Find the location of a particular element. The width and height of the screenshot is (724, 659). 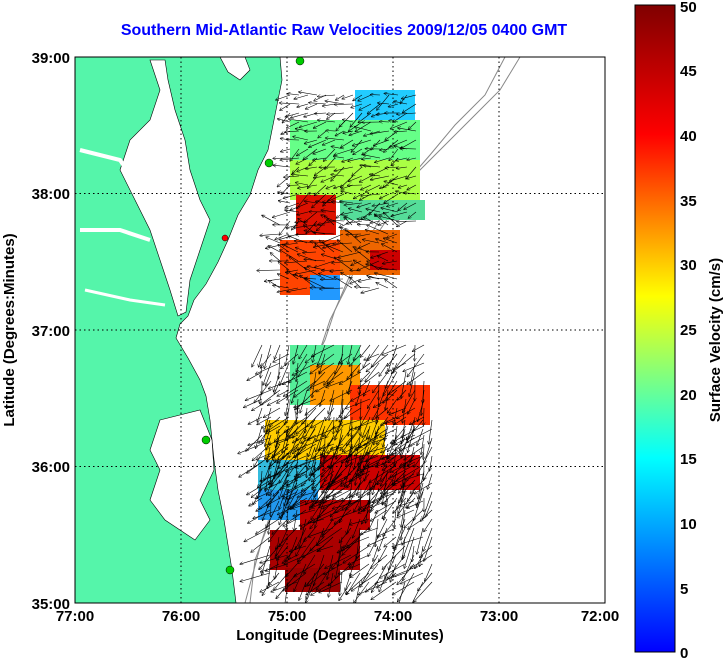

y-tick-label: 35:00 is located at coordinates (51, 604).